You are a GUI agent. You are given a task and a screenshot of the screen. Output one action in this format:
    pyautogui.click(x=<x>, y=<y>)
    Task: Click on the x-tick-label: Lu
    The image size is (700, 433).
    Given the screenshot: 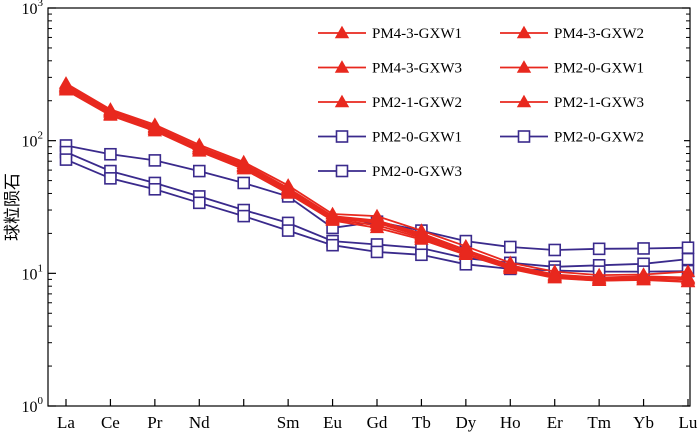 What is the action you would take?
    pyautogui.click(x=688, y=422)
    